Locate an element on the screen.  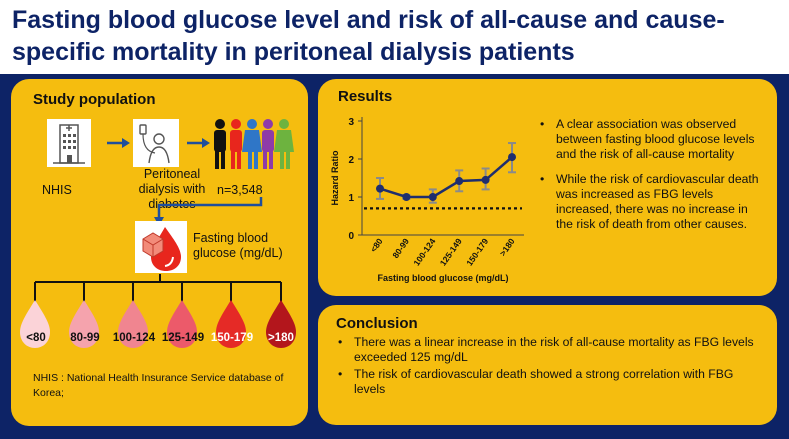
fbg-groups-tree is located at coordinates (158, 311).